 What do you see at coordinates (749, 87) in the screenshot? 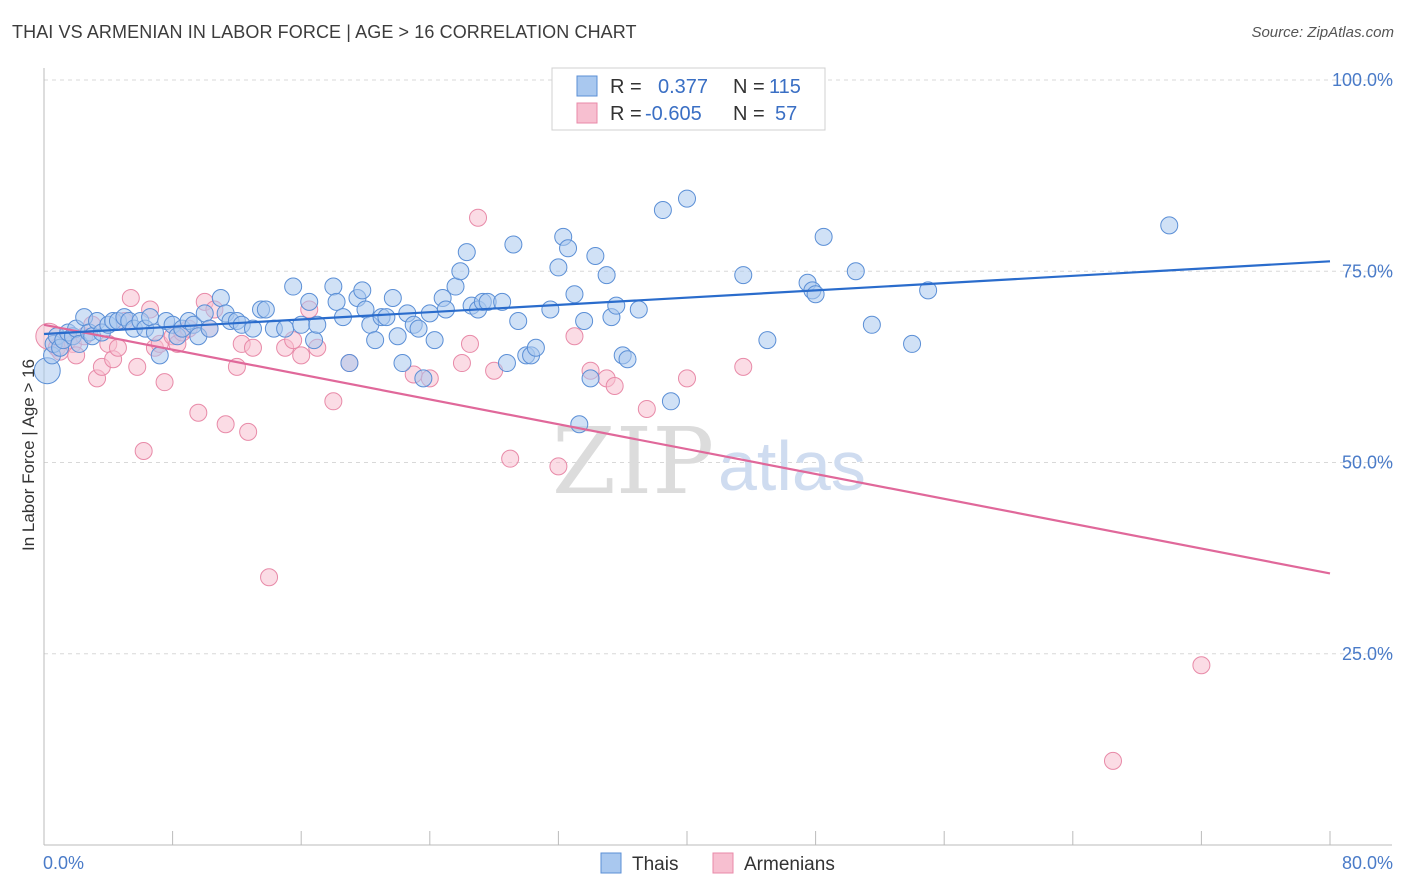
I see `legend-n-label-thais: N =` at bounding box center [749, 87].